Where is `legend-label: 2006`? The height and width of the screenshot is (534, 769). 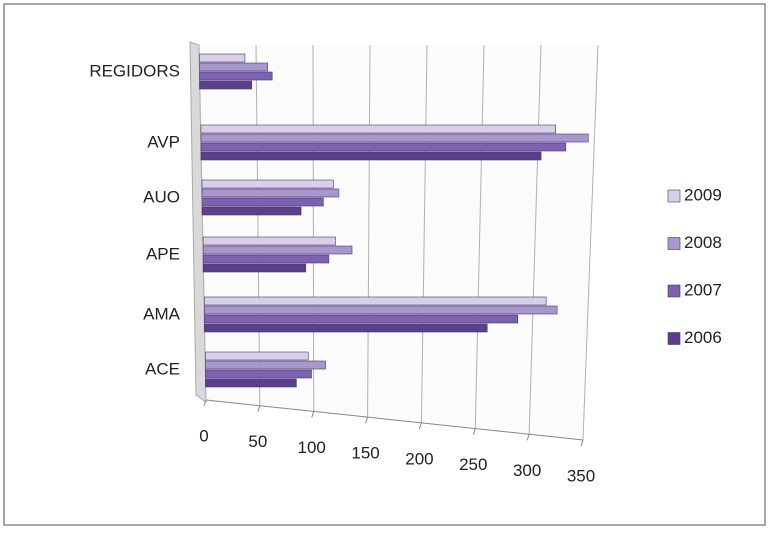
legend-label: 2006 is located at coordinates (703, 337).